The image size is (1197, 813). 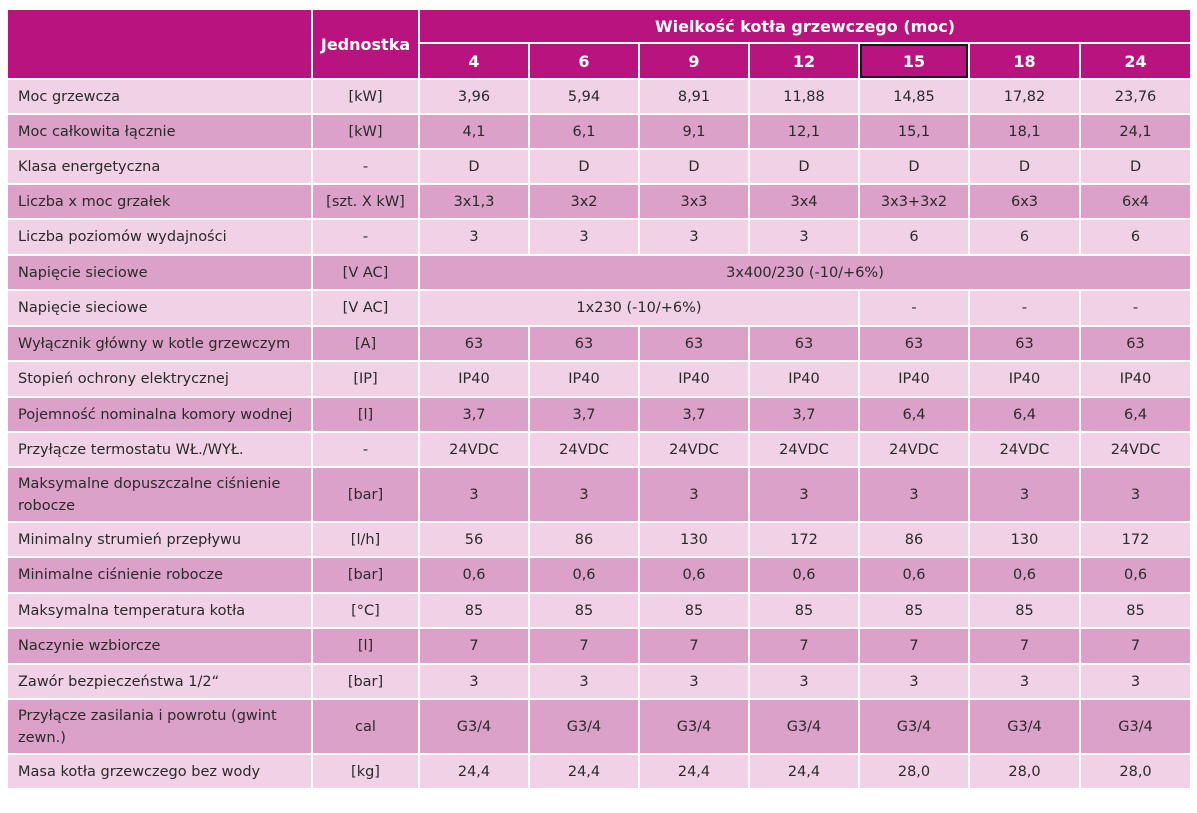 What do you see at coordinates (159, 308) in the screenshot?
I see `row-label: Napięcie sieciowe` at bounding box center [159, 308].